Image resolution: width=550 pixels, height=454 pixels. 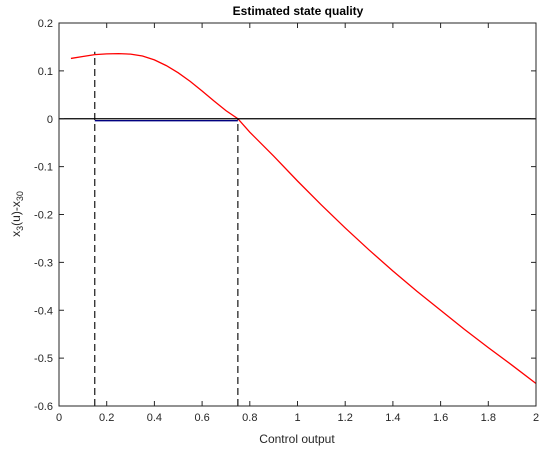 What do you see at coordinates (43, 168) in the screenshot?
I see `y-tick-label: -0.1` at bounding box center [43, 168].